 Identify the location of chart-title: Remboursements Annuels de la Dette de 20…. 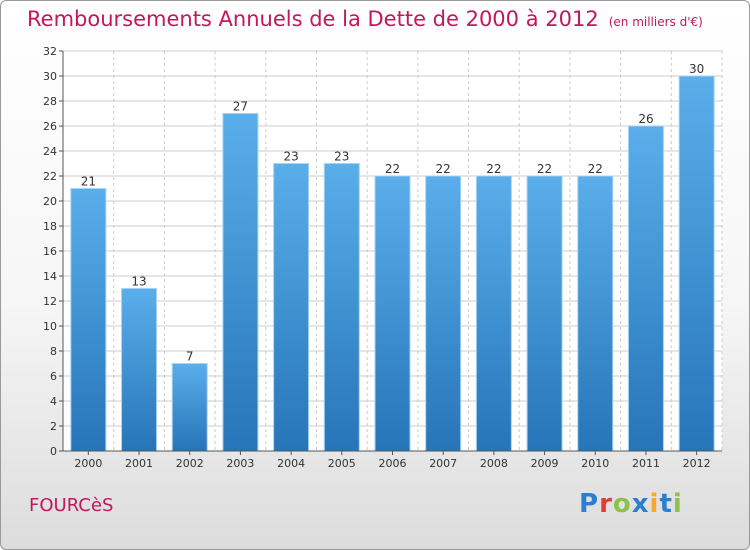
(365, 19).